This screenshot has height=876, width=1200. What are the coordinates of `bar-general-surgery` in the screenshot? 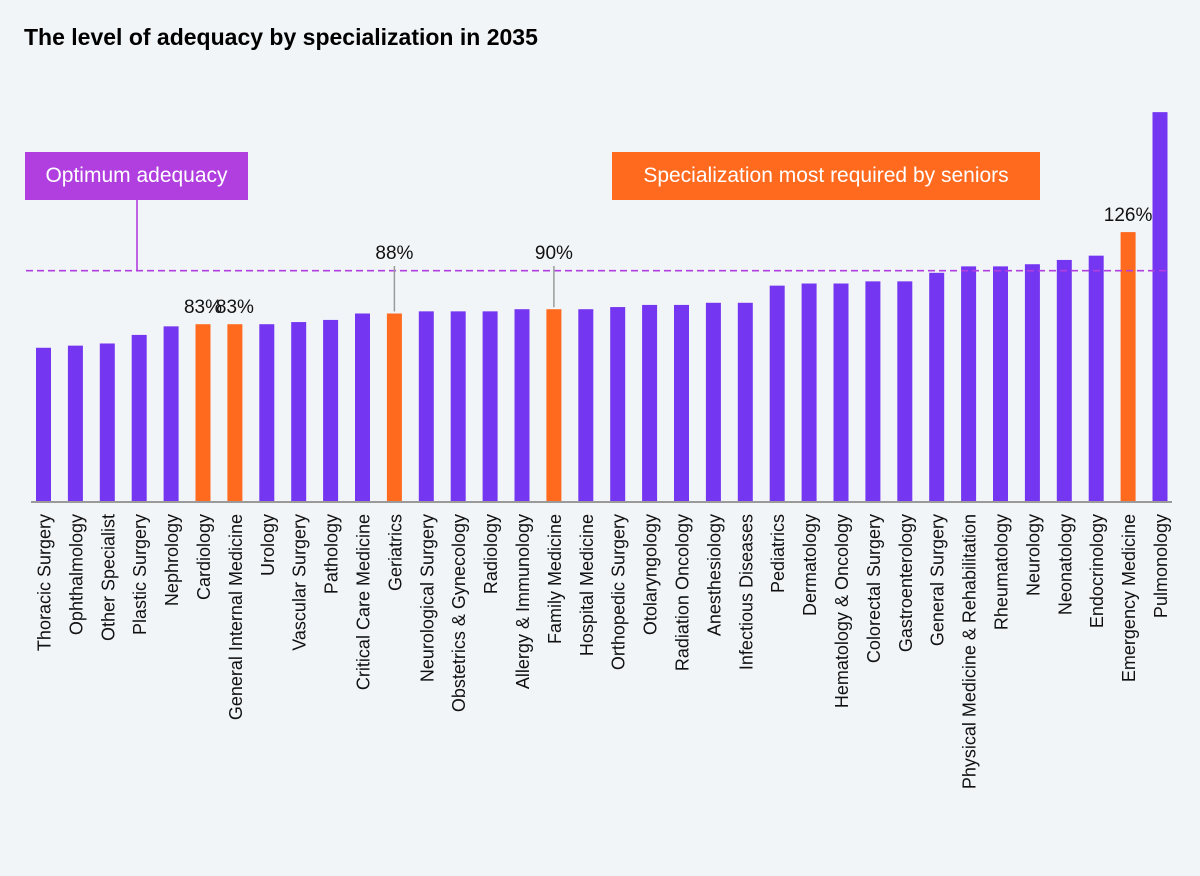 It's located at (937, 387).